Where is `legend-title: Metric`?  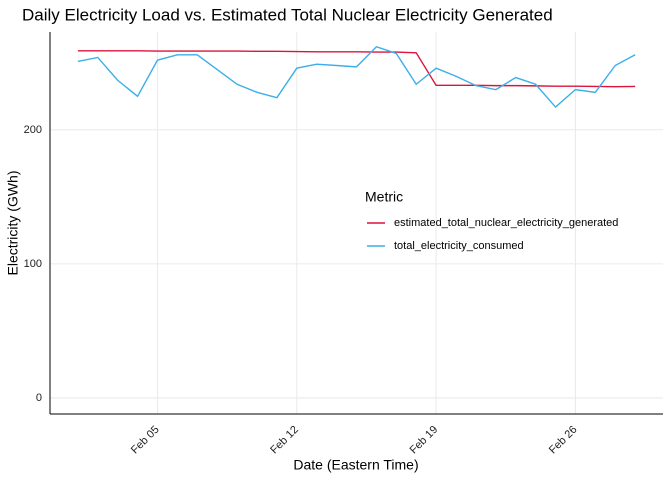 legend-title: Metric is located at coordinates (384, 197).